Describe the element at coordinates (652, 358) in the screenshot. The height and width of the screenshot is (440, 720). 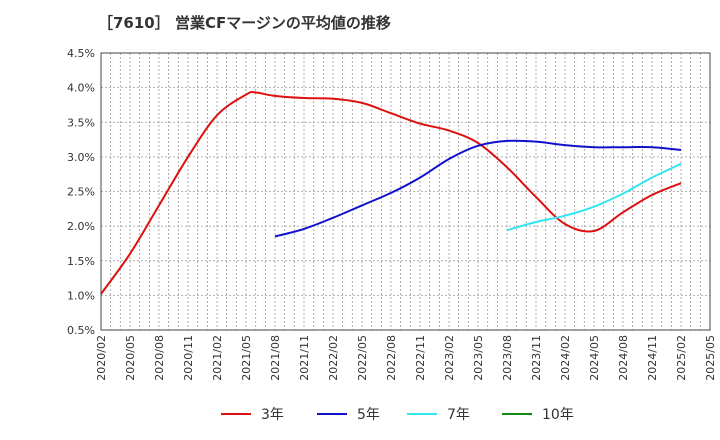
I see `x-tick-label: 2024/11` at that location.